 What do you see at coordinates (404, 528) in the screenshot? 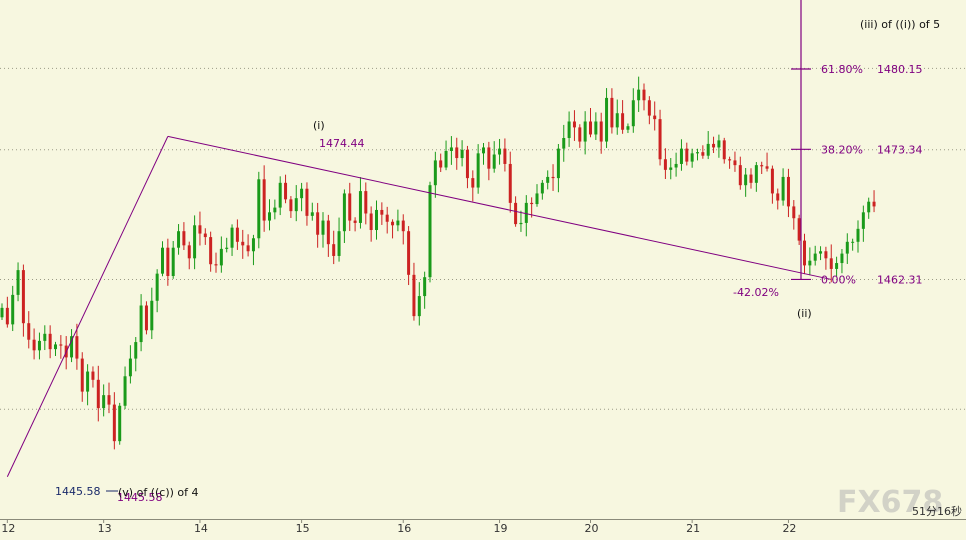
I see `x-tick-label: 16` at bounding box center [404, 528].